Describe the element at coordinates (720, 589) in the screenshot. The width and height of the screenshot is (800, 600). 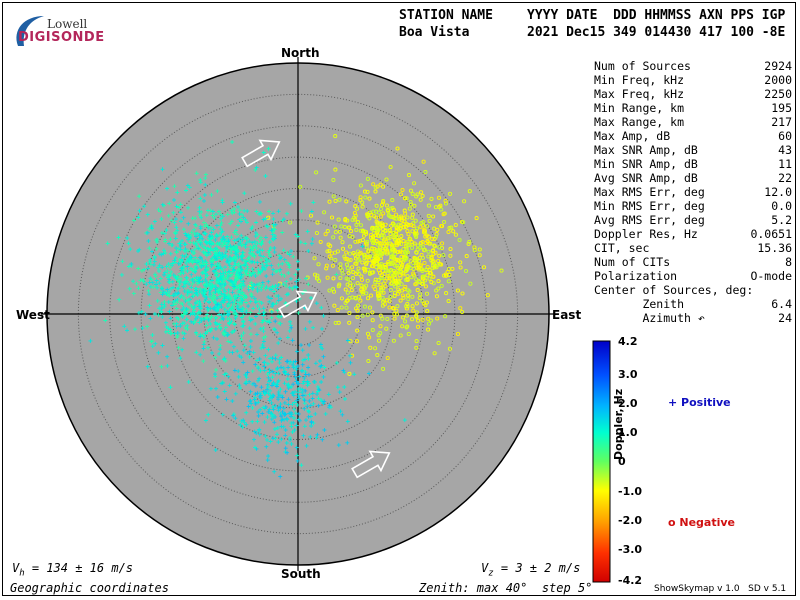
I see `version-label: ShowSkymap v 1.0 SD v 5.1` at that location.